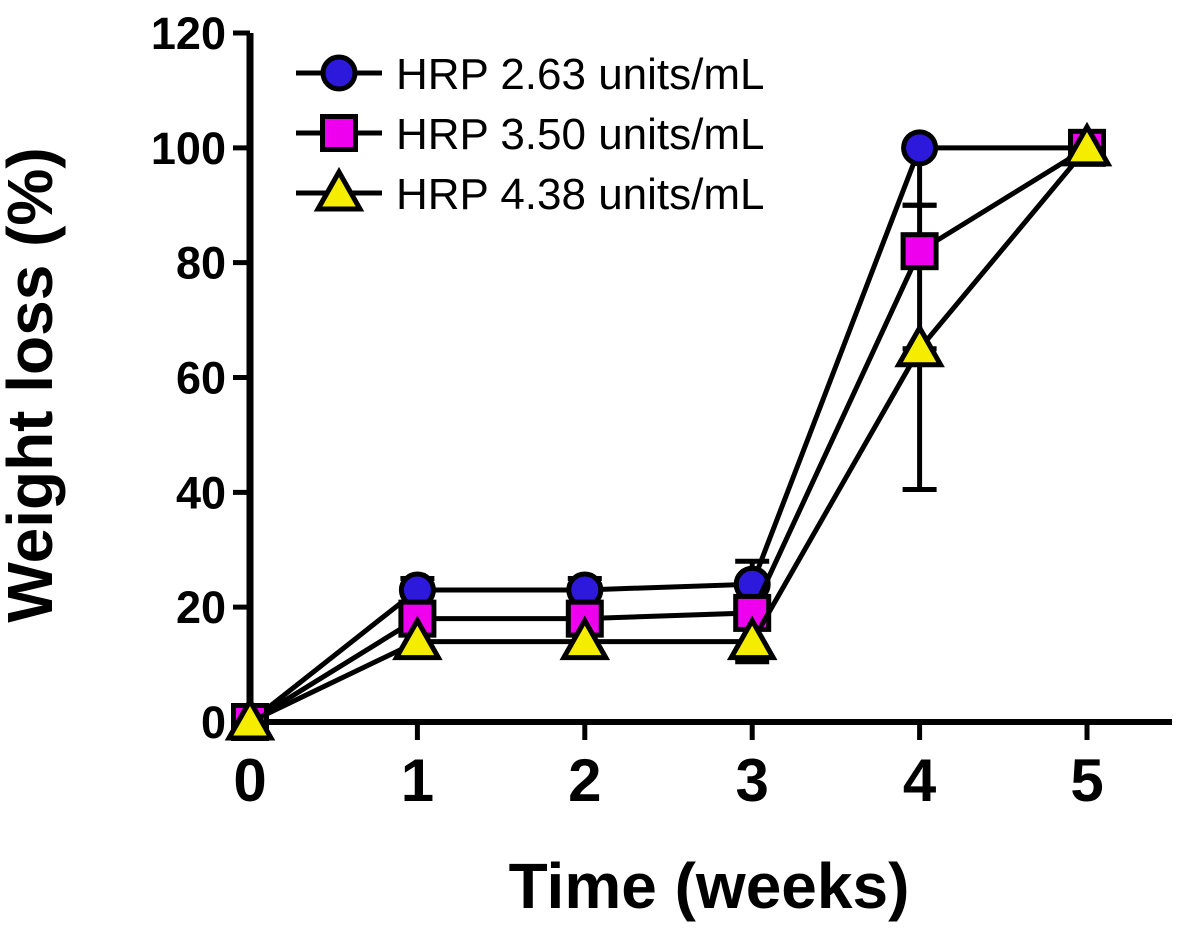  What do you see at coordinates (201, 607) in the screenshot?
I see `y-tick-label: 20` at bounding box center [201, 607].